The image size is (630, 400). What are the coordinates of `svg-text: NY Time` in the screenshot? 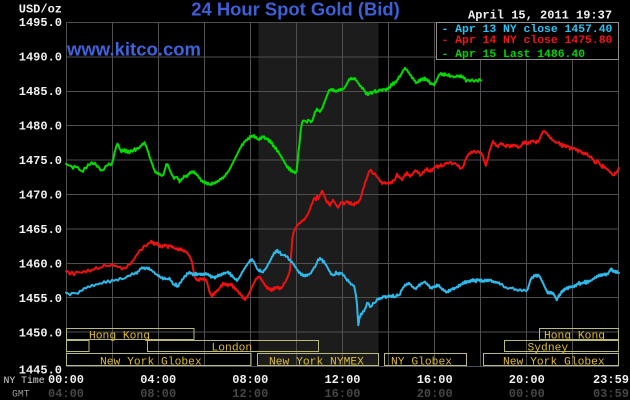 It's located at (24, 380).